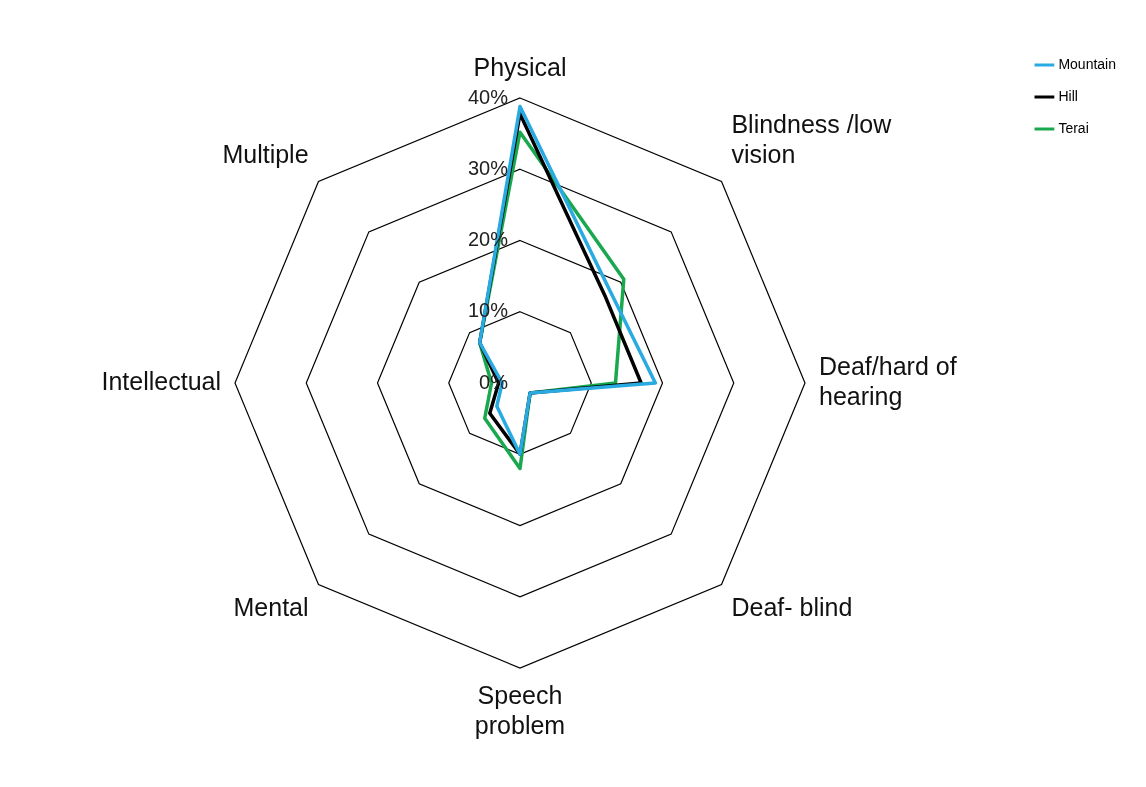  What do you see at coordinates (1068, 95) in the screenshot?
I see `legend-label: Hill` at bounding box center [1068, 95].